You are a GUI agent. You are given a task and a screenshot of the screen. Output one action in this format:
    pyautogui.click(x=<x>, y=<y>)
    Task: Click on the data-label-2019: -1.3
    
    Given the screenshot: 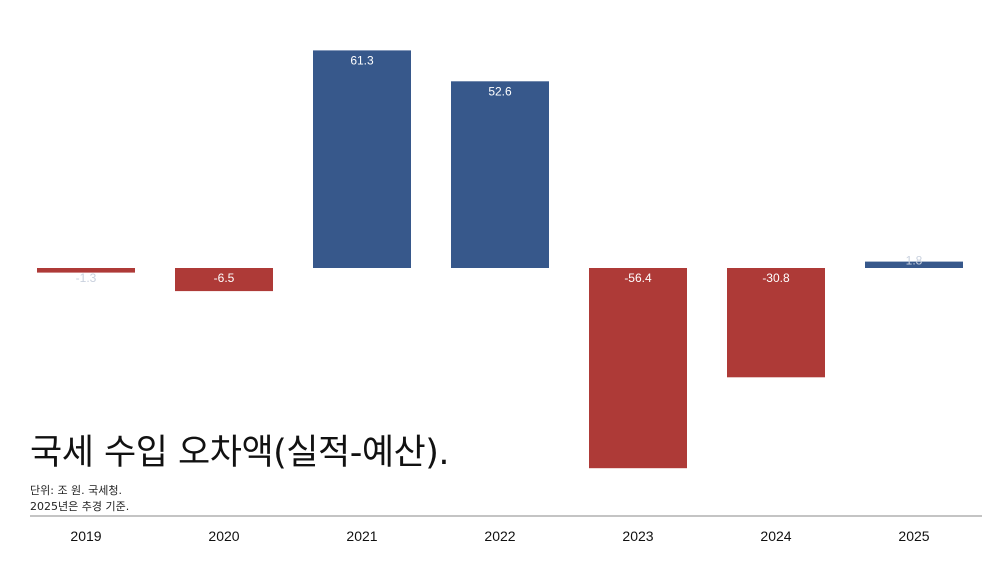 What is the action you would take?
    pyautogui.click(x=86, y=278)
    